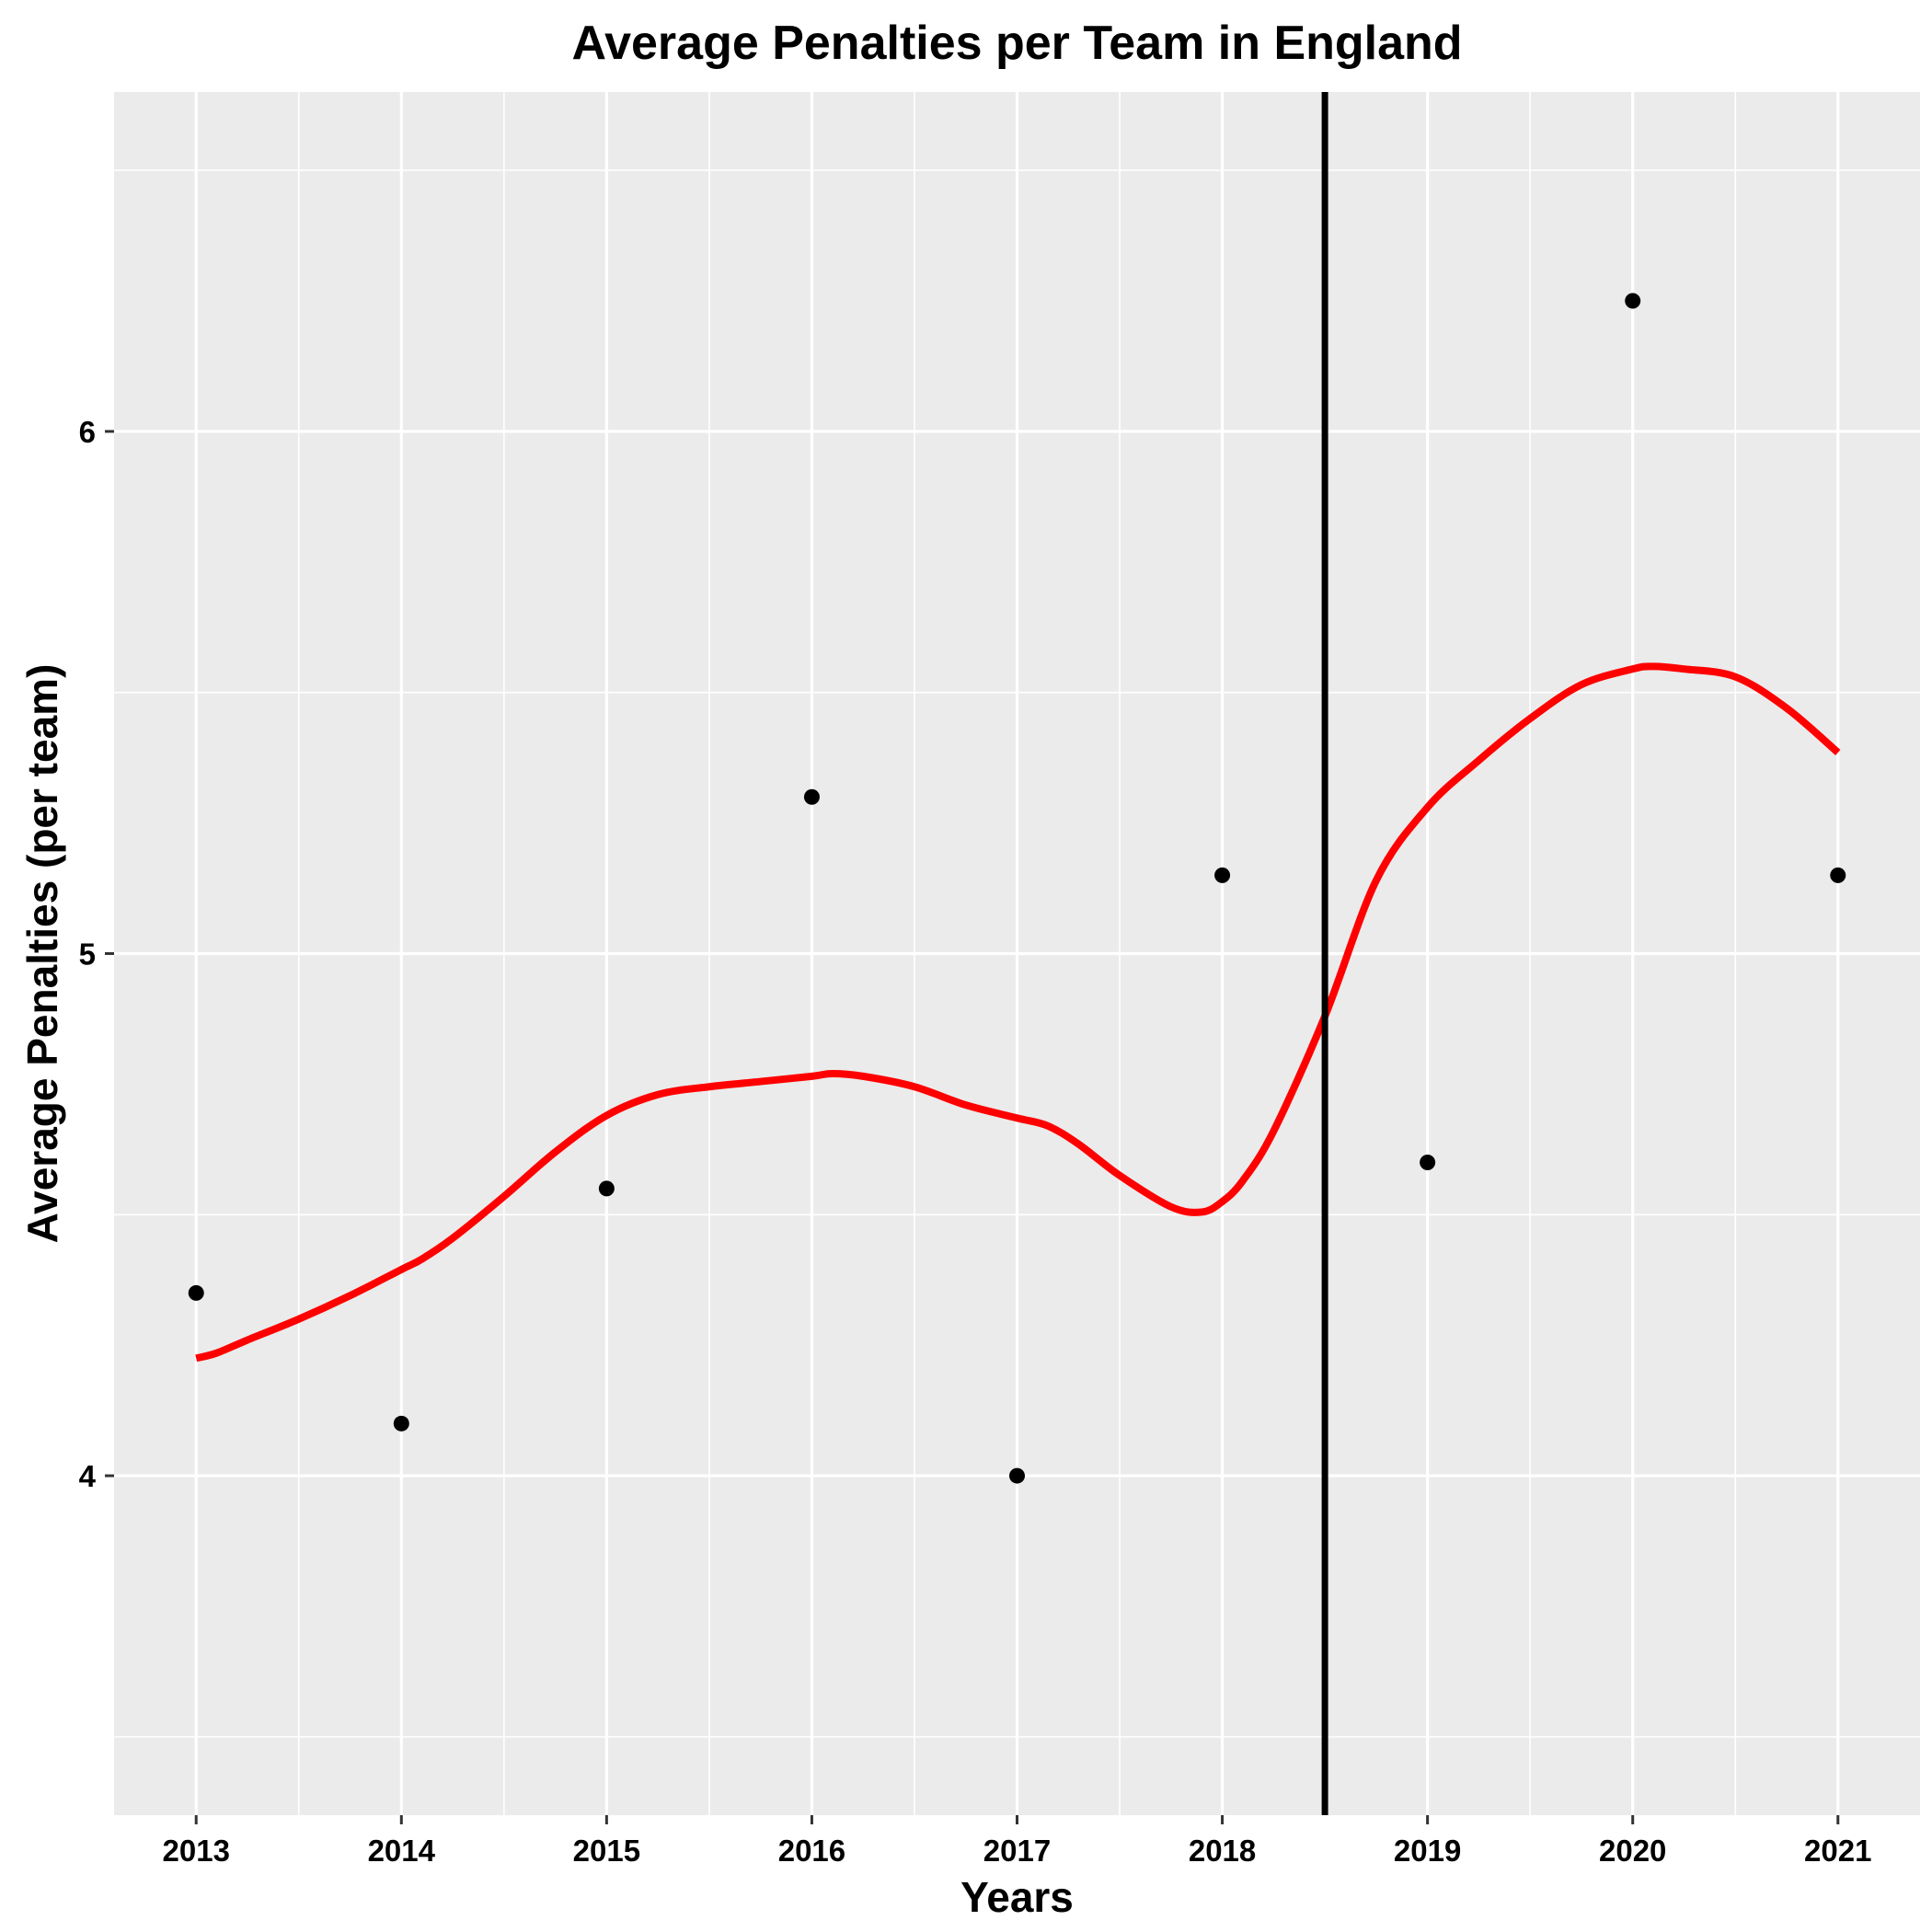  I want to click on y-axis-title: Average Penalties (per team), so click(42, 954).